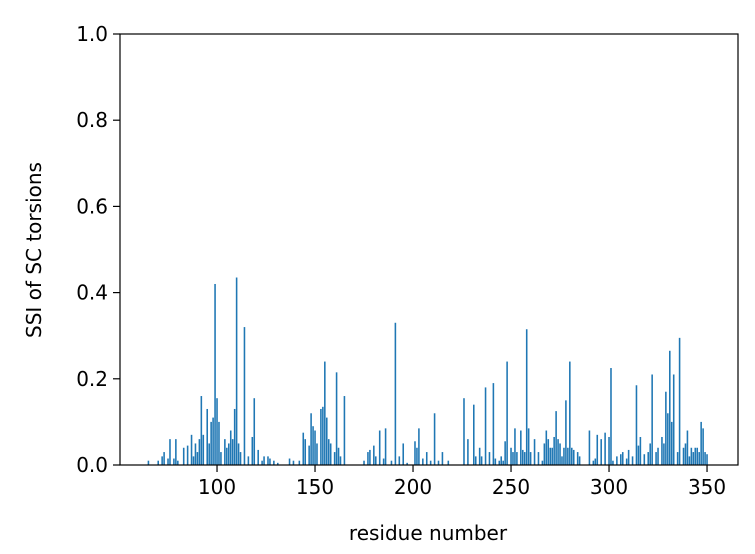  I want to click on x-tick-label: 350, so click(707, 487).